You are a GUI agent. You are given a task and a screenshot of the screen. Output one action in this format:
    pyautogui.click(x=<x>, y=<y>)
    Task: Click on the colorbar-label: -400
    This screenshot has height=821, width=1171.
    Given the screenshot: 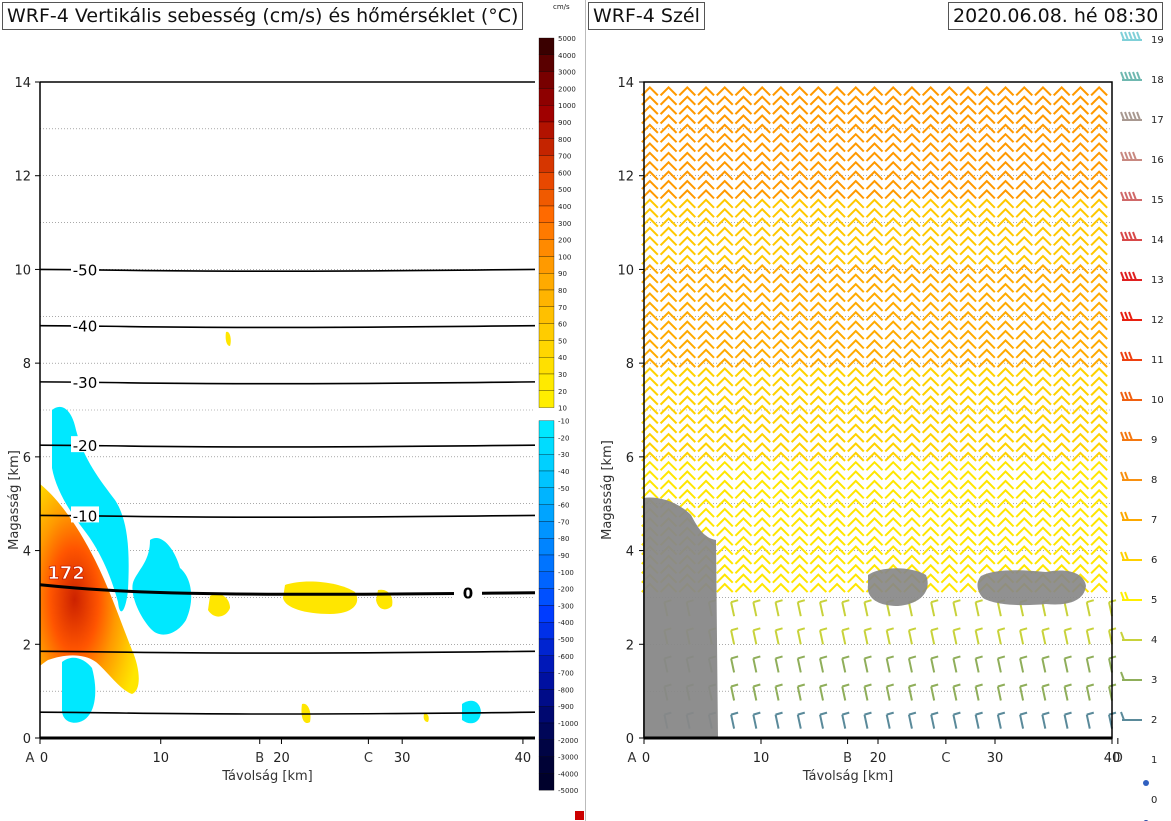 What is the action you would take?
    pyautogui.click(x=566, y=623)
    